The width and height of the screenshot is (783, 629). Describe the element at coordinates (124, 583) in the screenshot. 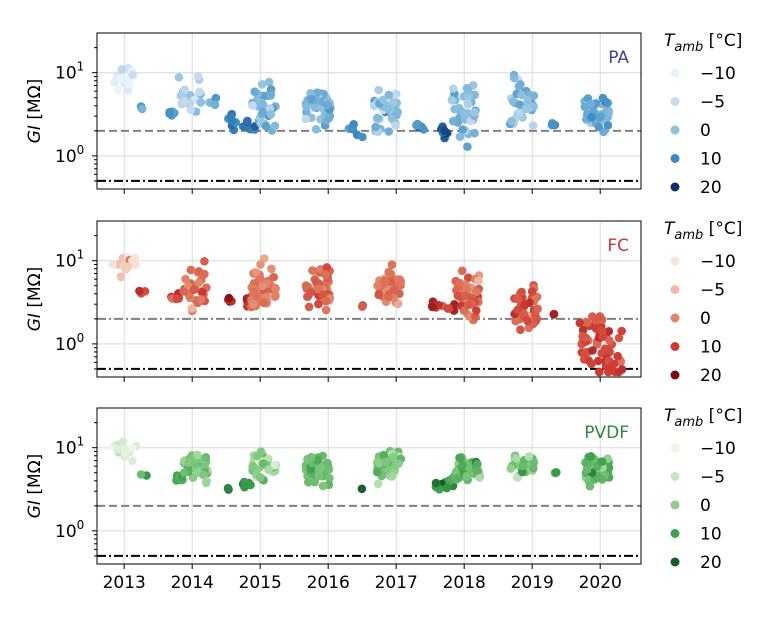

I see `x-tick-label: 2013` at that location.